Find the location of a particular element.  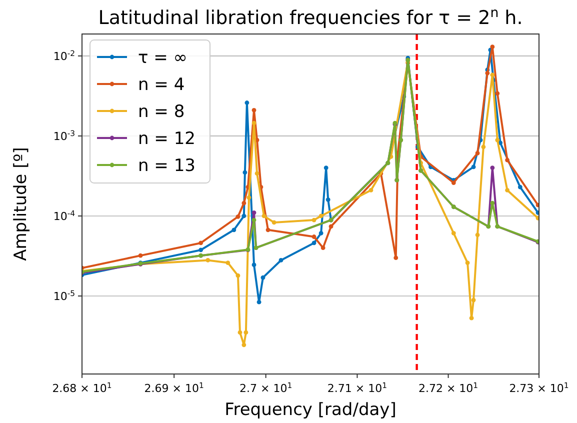

legend-label: n = 12 is located at coordinates (167, 139).